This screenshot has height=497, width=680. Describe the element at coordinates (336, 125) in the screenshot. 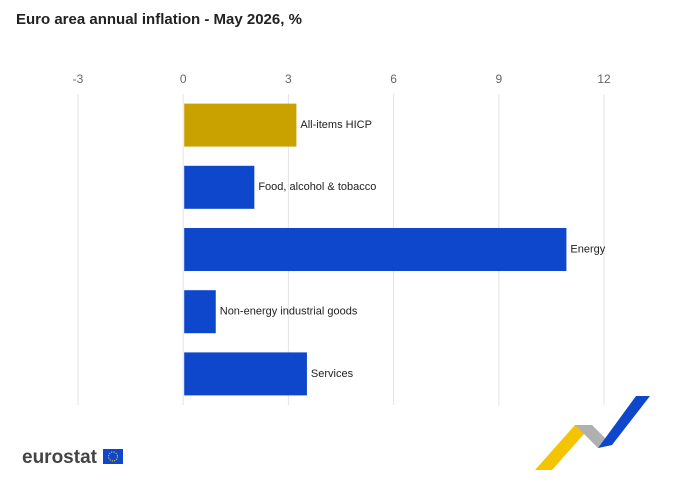

I see `category-label: All-items HICP` at that location.